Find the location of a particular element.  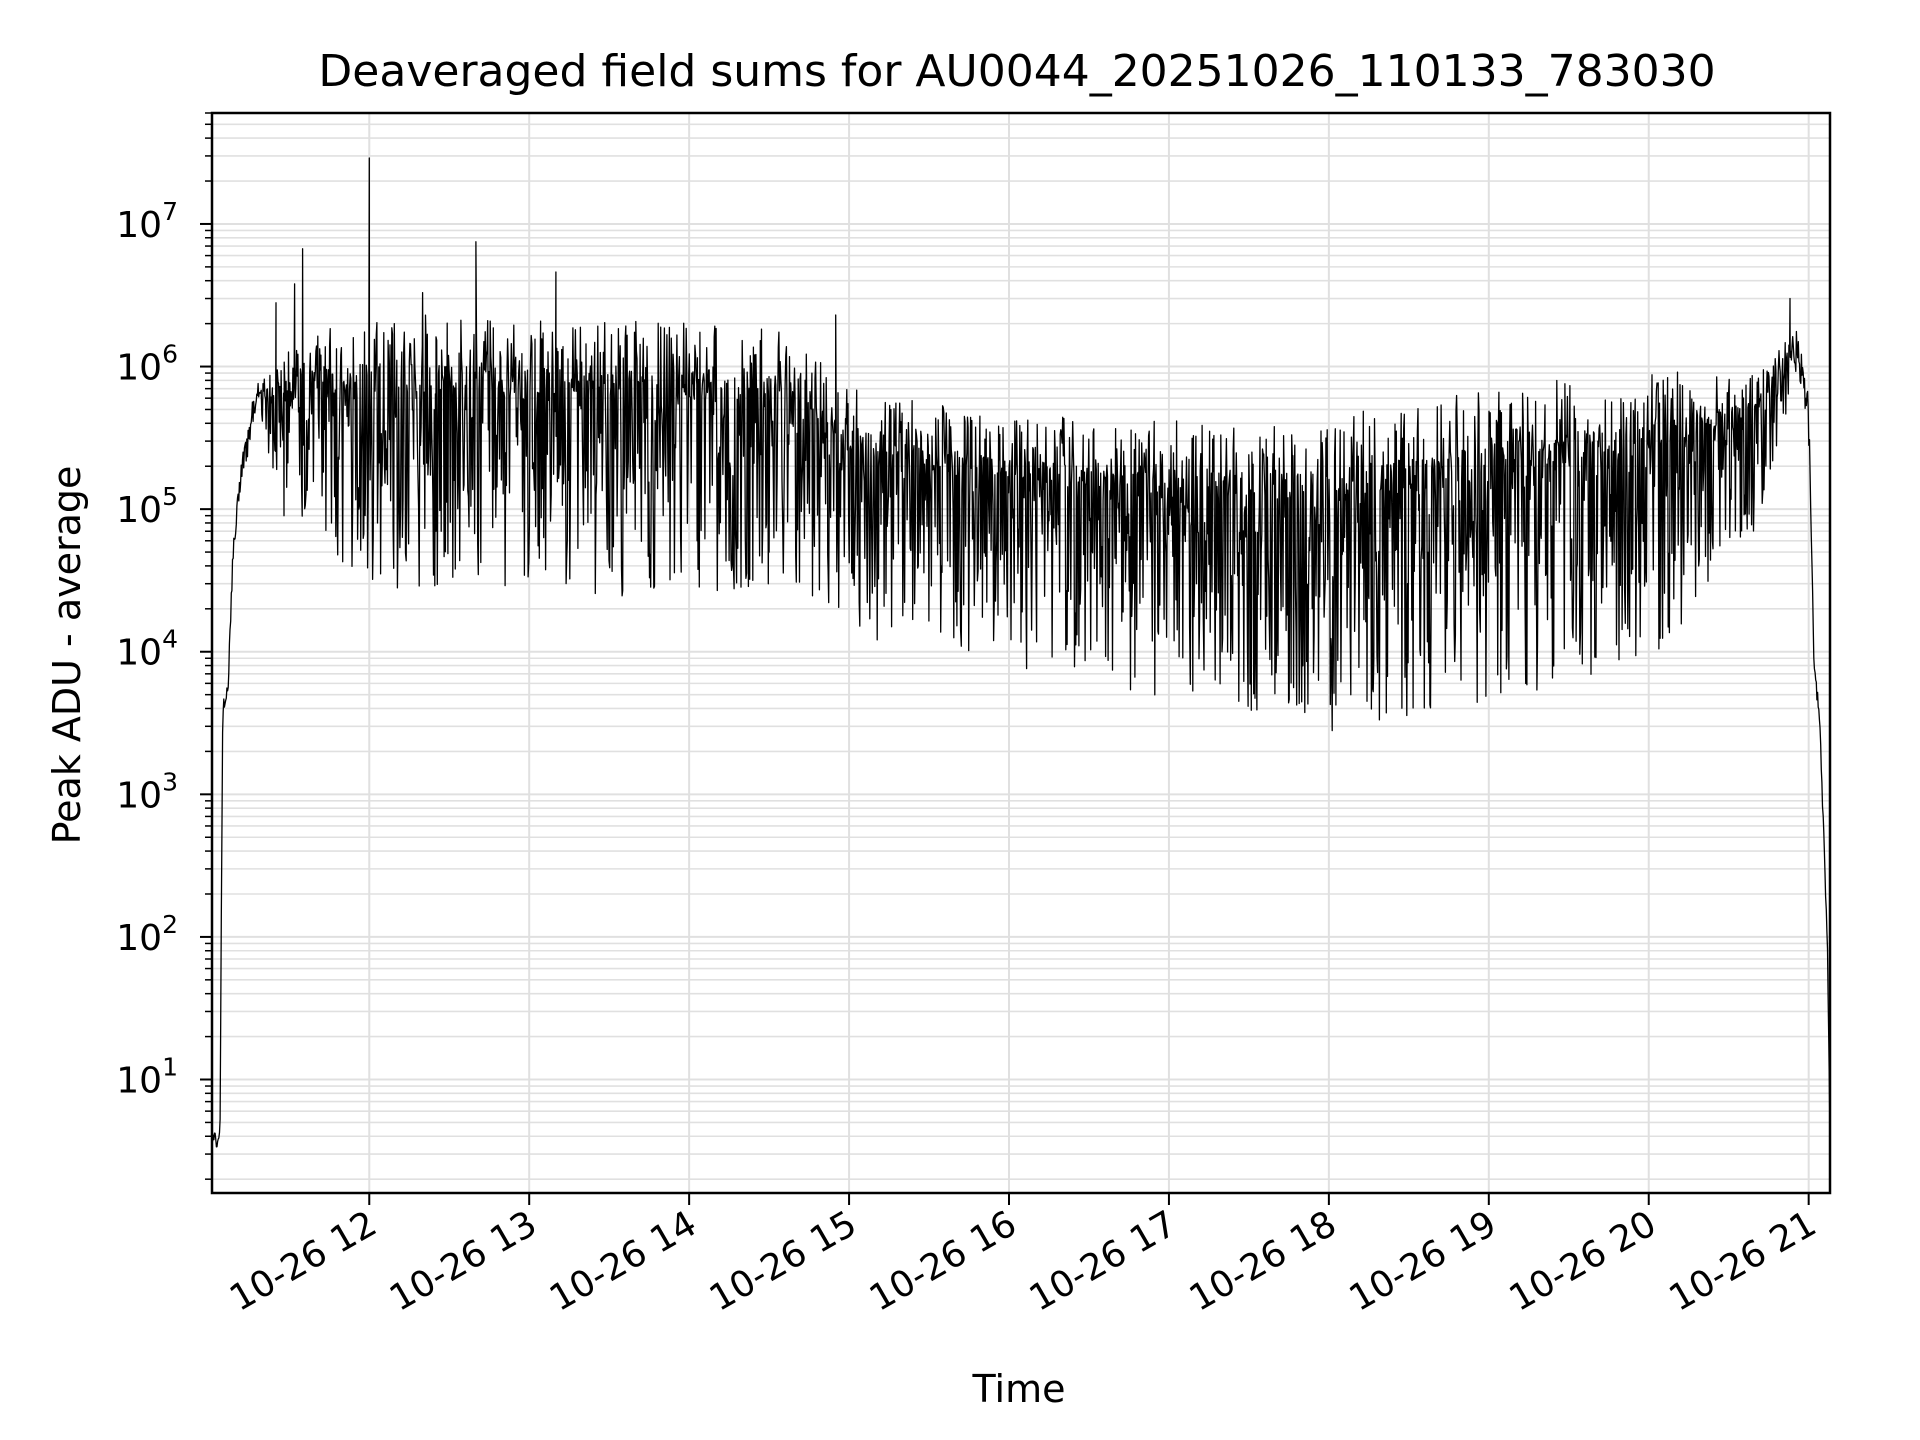

y-tick-label: 10³ is located at coordinates (147, 791).